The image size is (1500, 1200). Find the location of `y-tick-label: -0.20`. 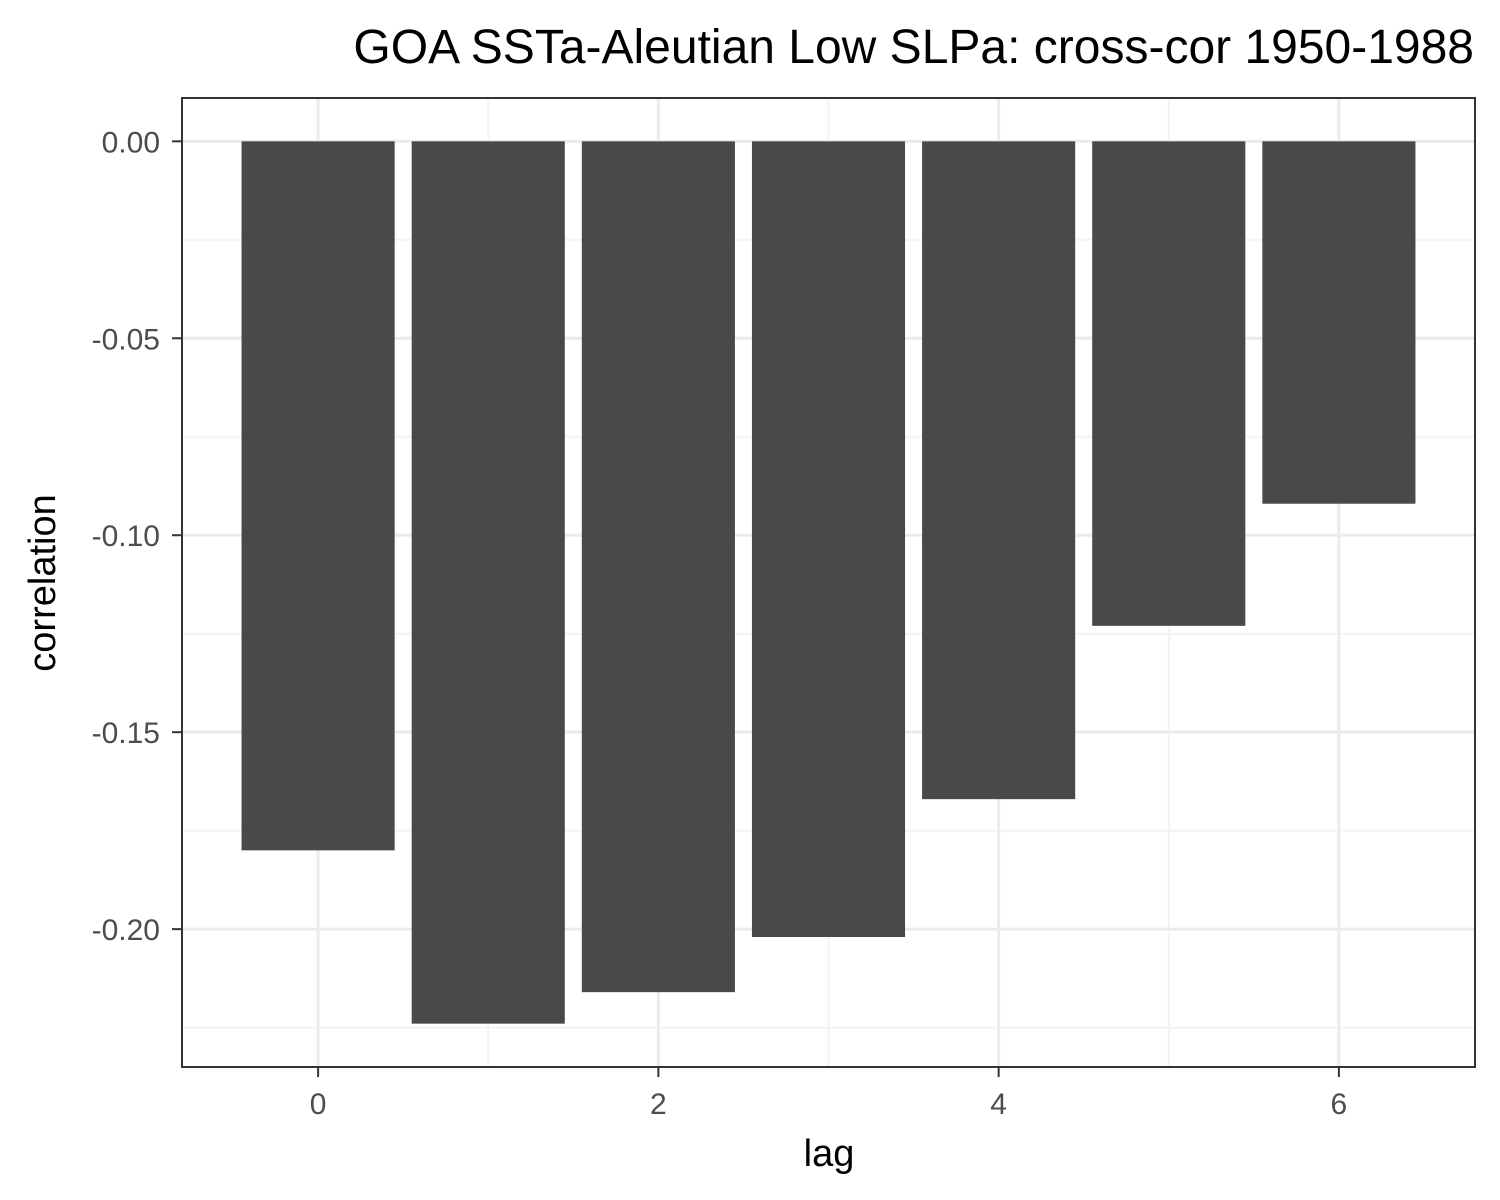

y-tick-label: -0.20 is located at coordinates (126, 930).